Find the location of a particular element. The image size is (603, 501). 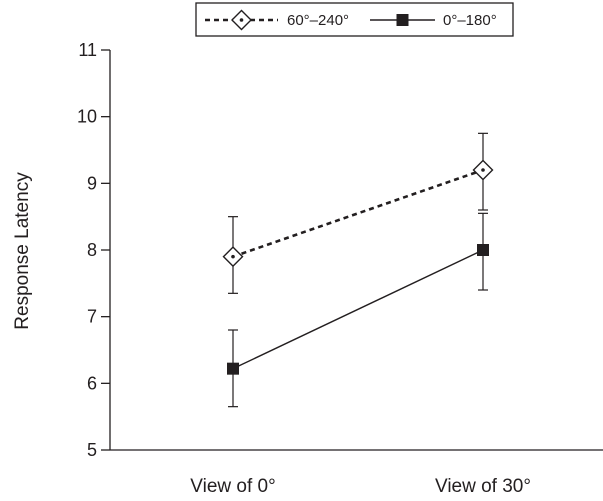

legend-label: 60°–240° is located at coordinates (318, 20).